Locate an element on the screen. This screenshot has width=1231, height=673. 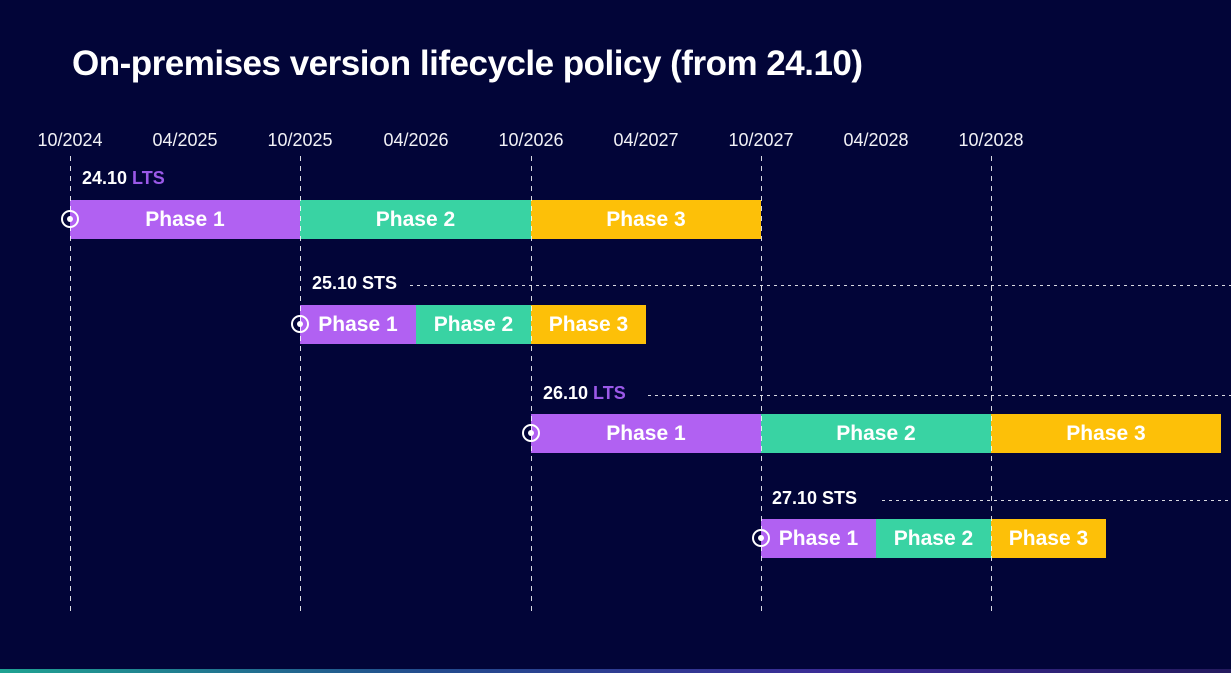
row-label-24-10: 24.10 LTS is located at coordinates (123, 178).